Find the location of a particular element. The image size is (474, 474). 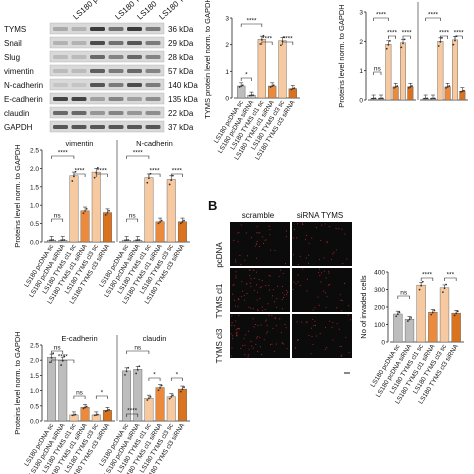

y-tick-label: 200 is located at coordinates (379, 308).